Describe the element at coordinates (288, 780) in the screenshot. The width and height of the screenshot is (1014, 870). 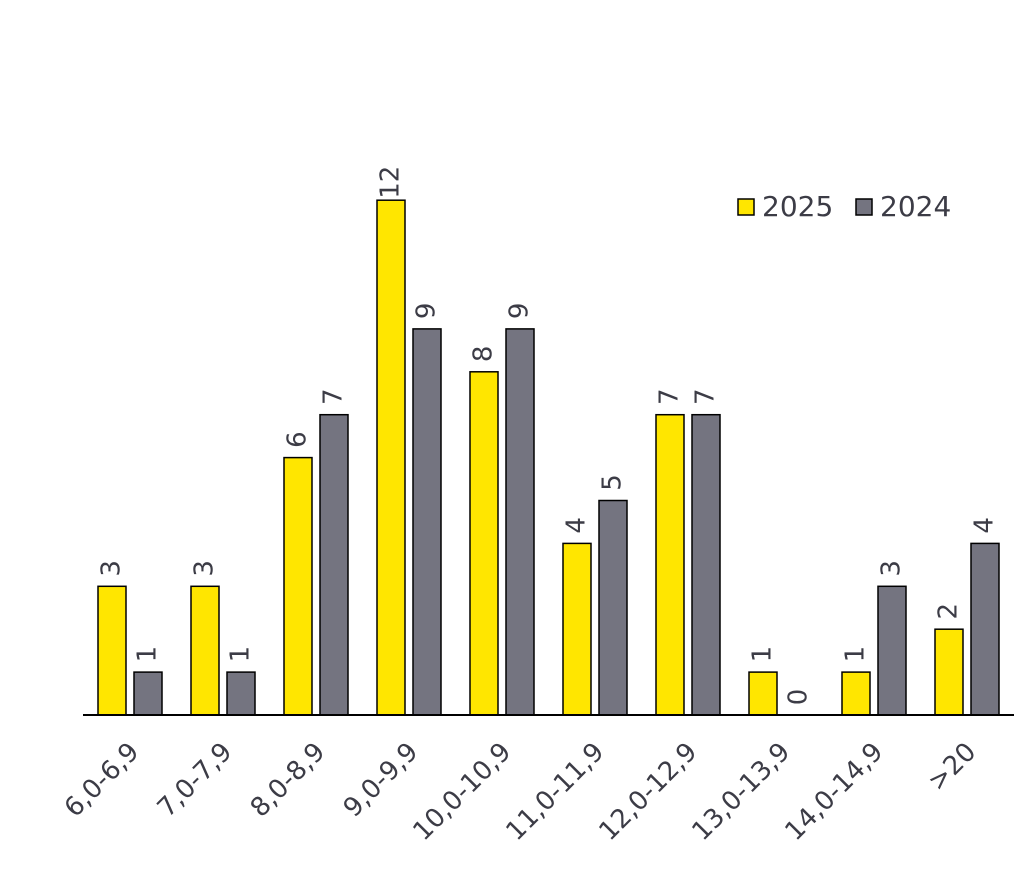
I see `x-tick-label: 8,0-8,9` at that location.